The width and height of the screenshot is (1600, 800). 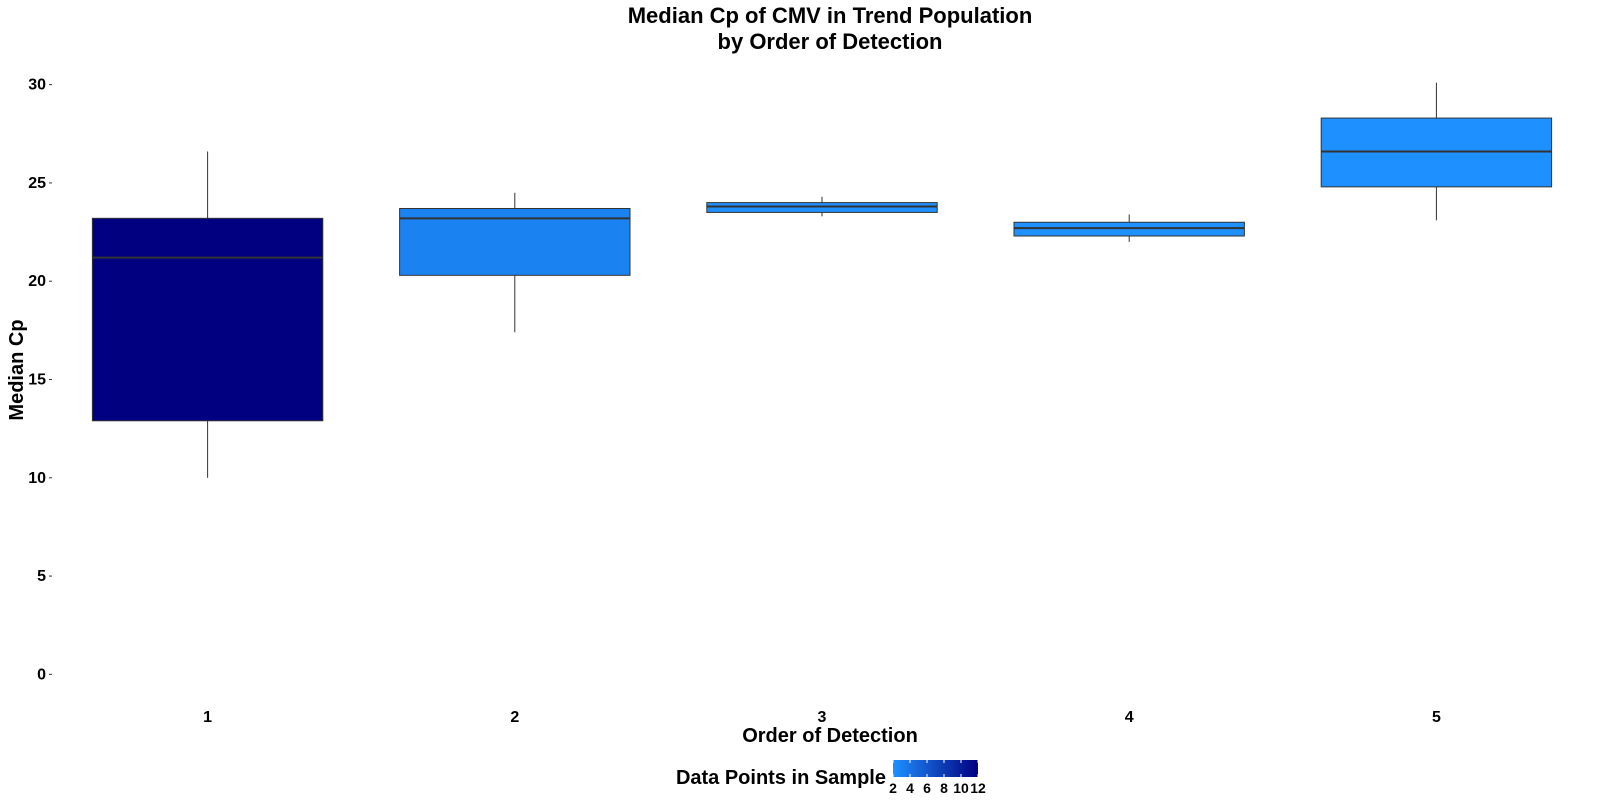 I want to click on y-tick-label: 5, so click(x=41, y=576).